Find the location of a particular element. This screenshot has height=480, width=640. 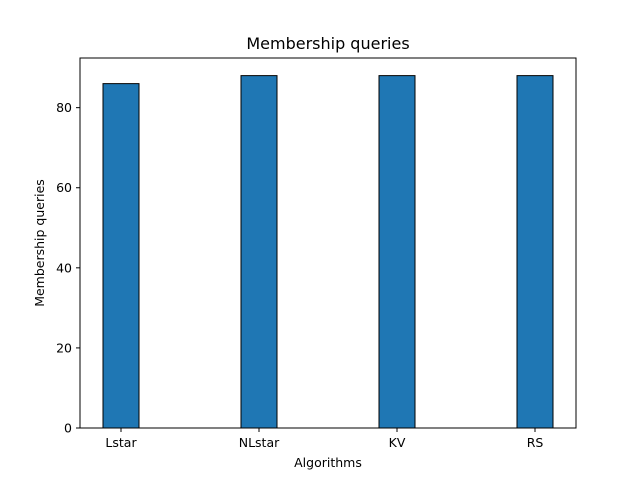

y-tick-label: 80 is located at coordinates (64, 107).